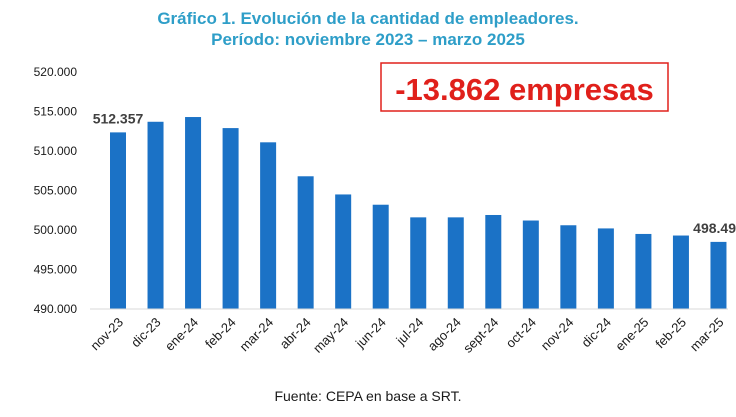 Image resolution: width=736 pixels, height=417 pixels. I want to click on x-tick-label: may-24, so click(330, 335).